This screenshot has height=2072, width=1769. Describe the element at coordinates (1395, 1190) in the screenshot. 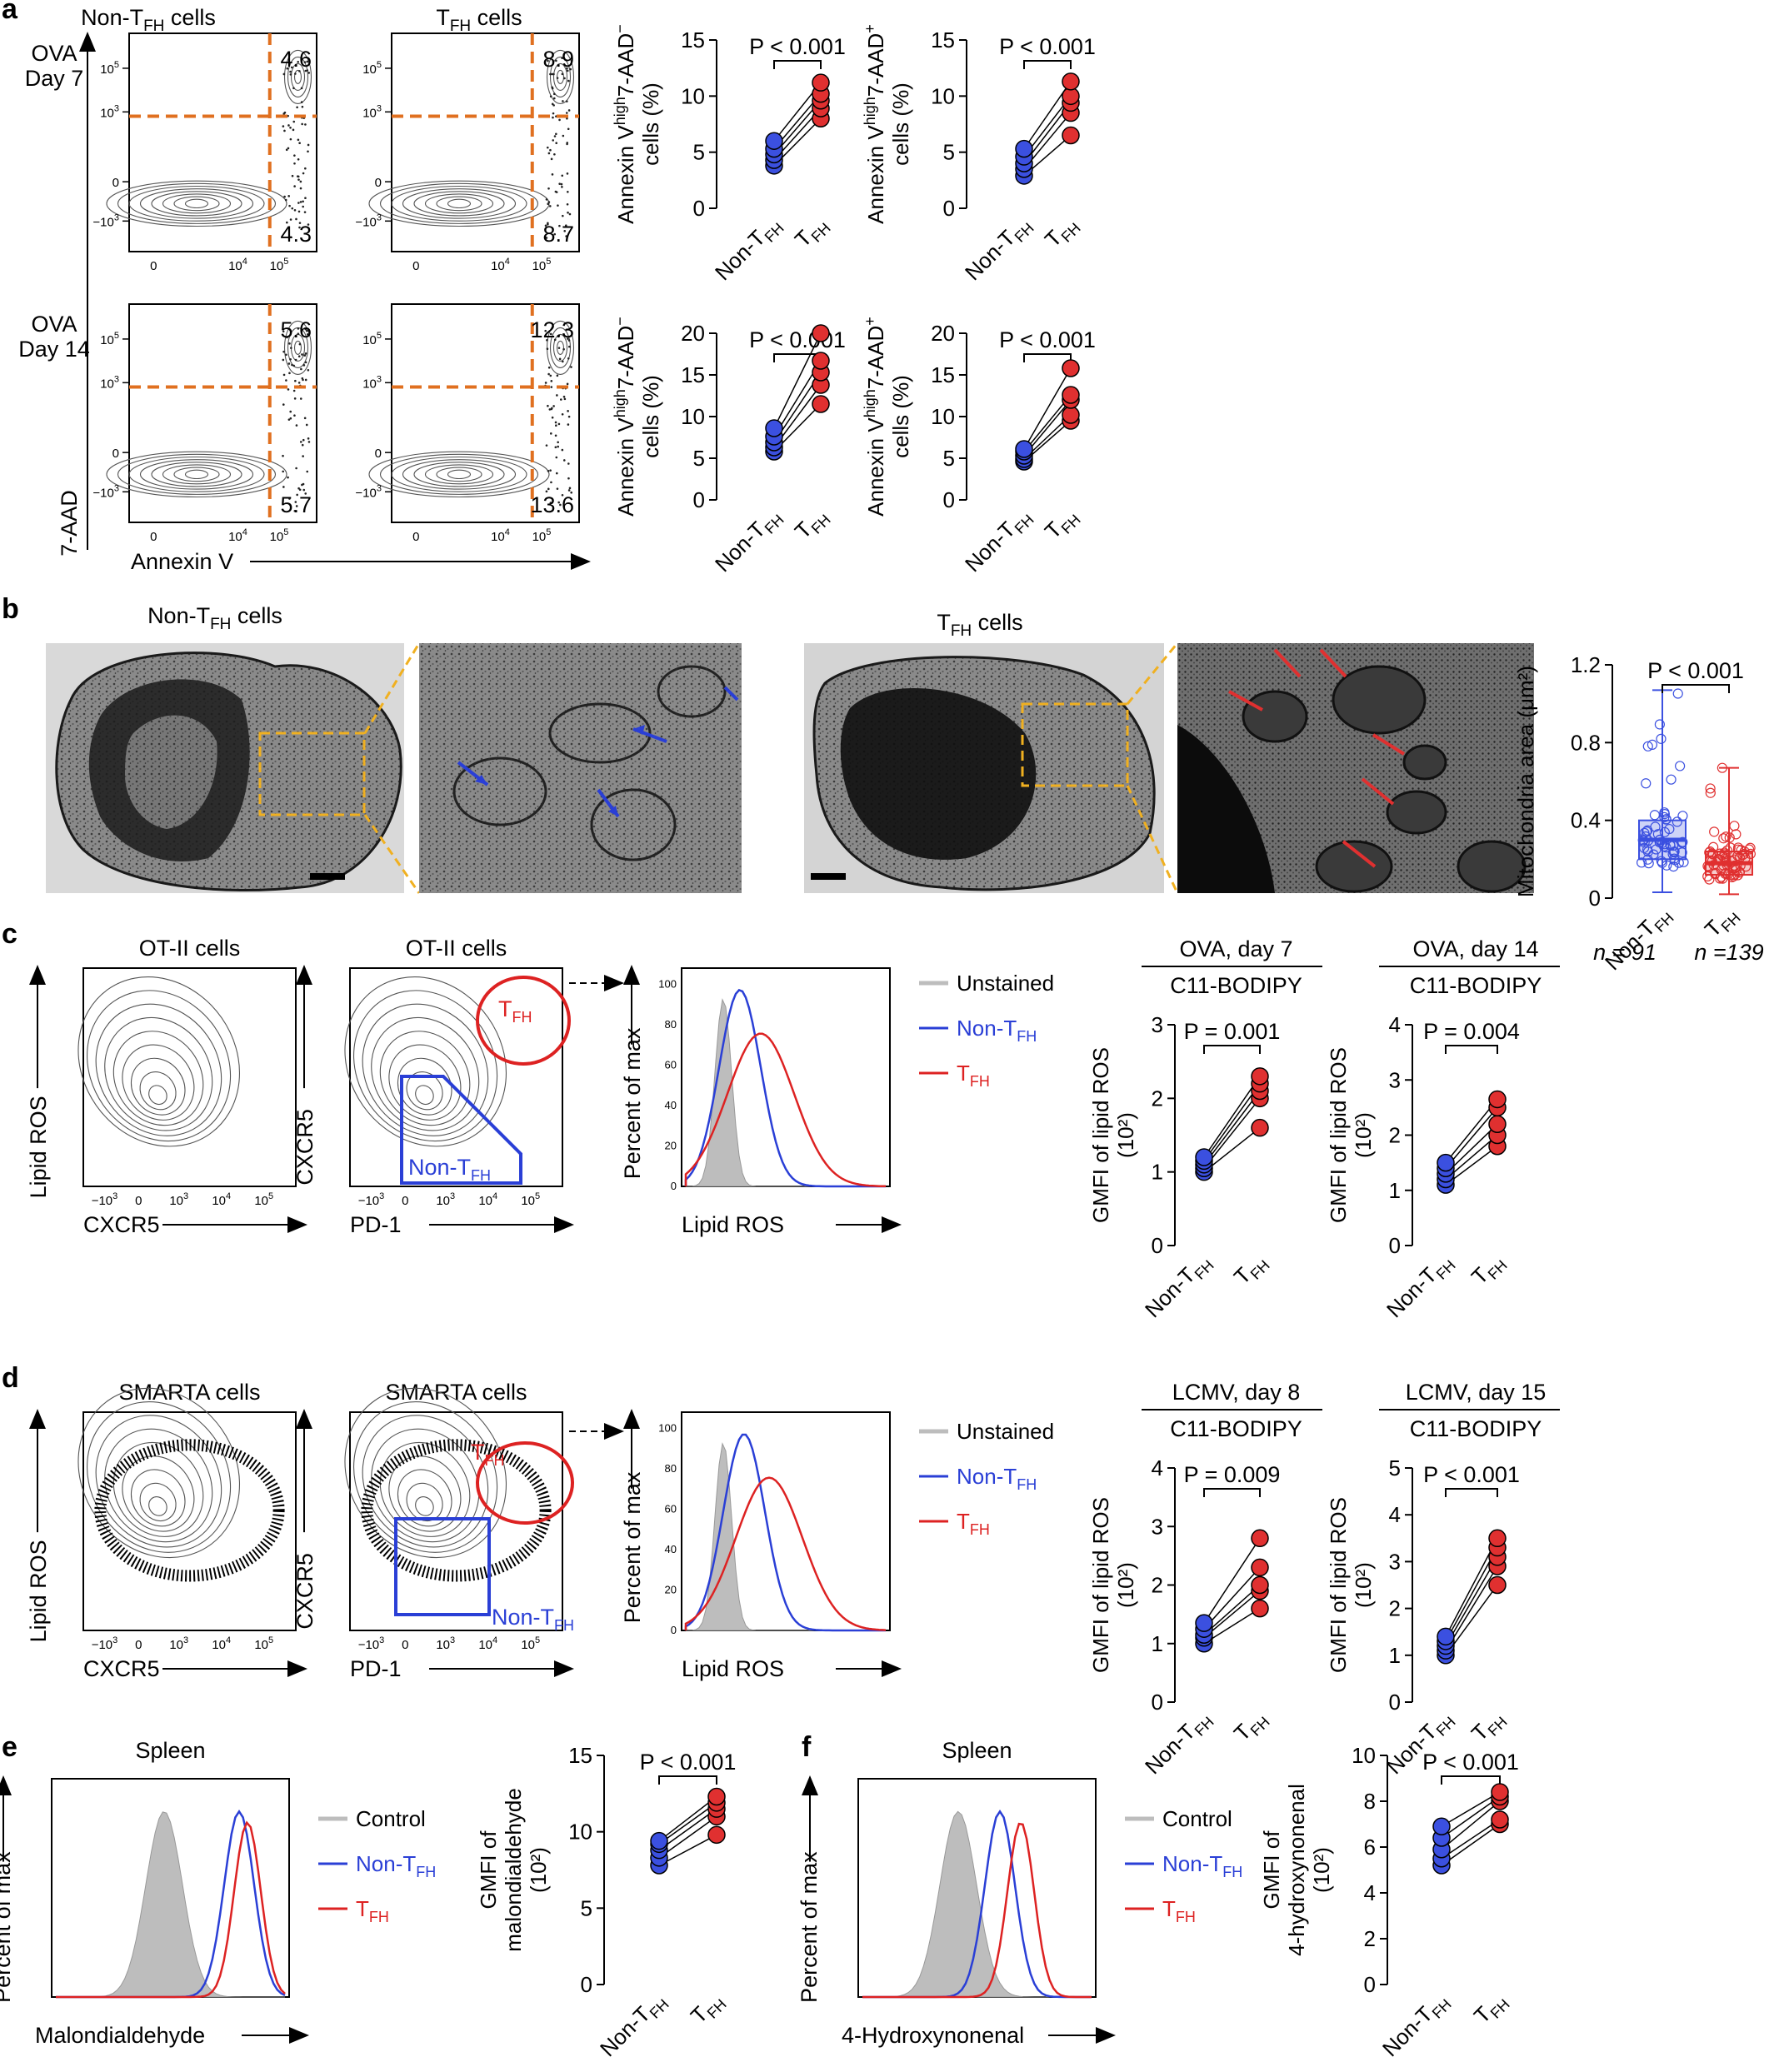

I see `y-tick-label: 1` at that location.